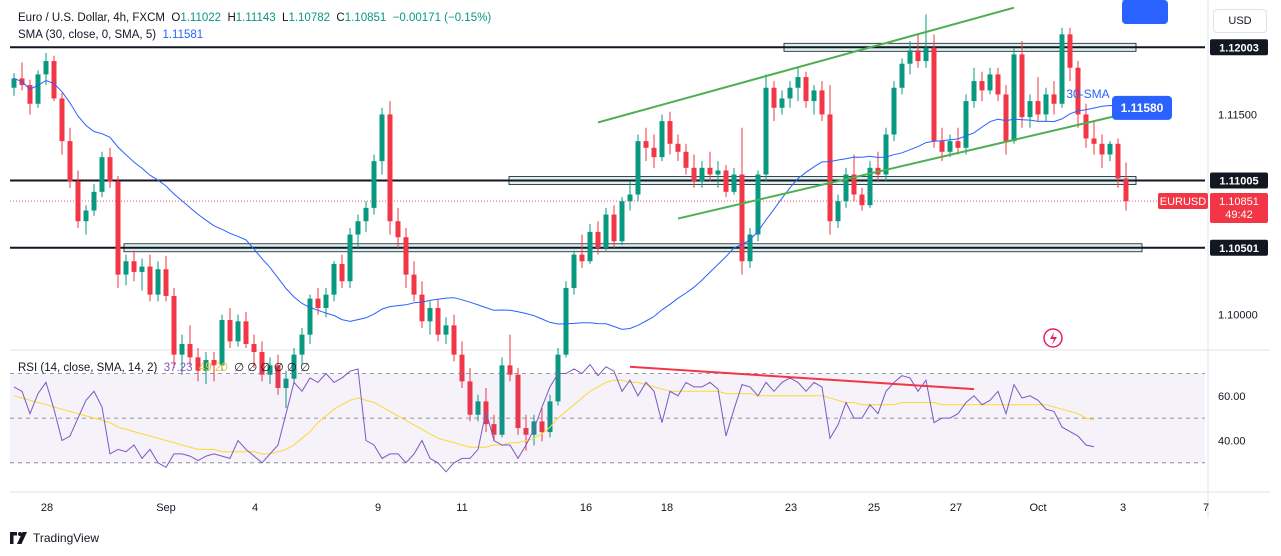 This screenshot has height=556, width=1281. I want to click on rsi-callout-value: 37.25, so click(1145, 1).